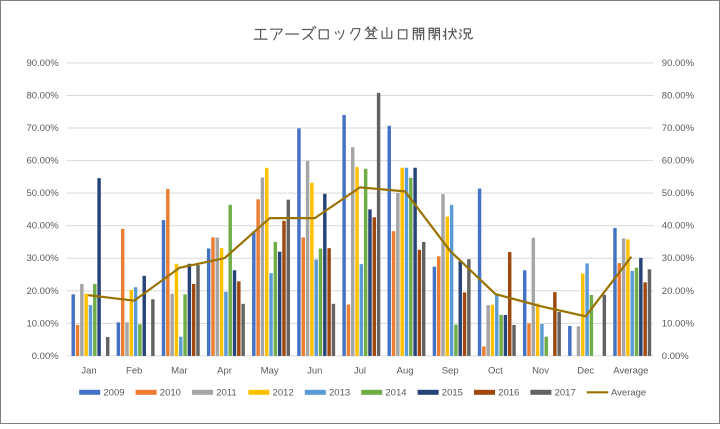 The width and height of the screenshot is (720, 429). I want to click on svg-text: 2017, so click(565, 393).